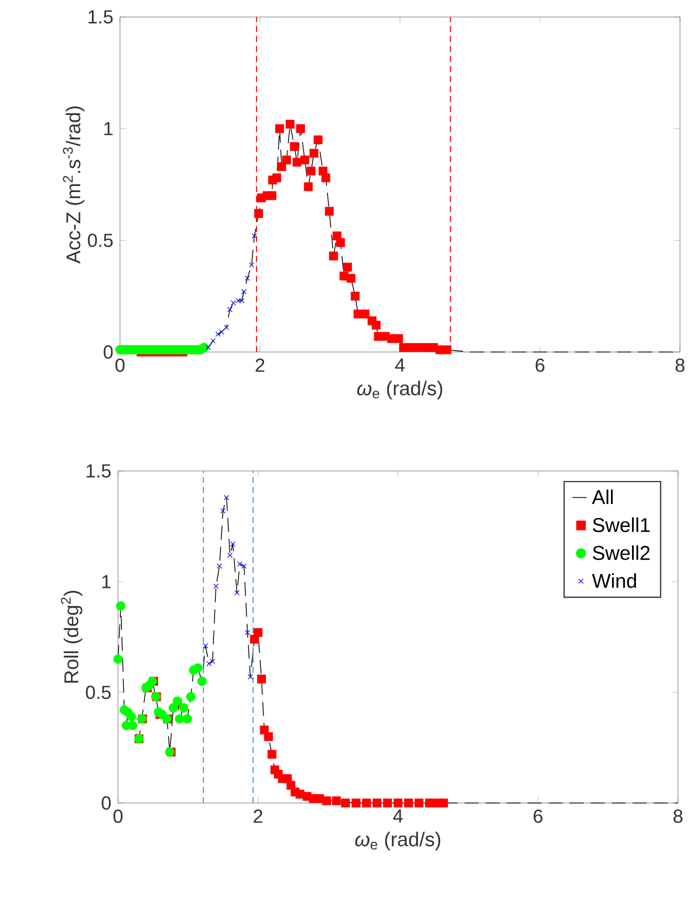 Image resolution: width=698 pixels, height=908 pixels. Describe the element at coordinates (602, 497) in the screenshot. I see `legend-label: All` at that location.